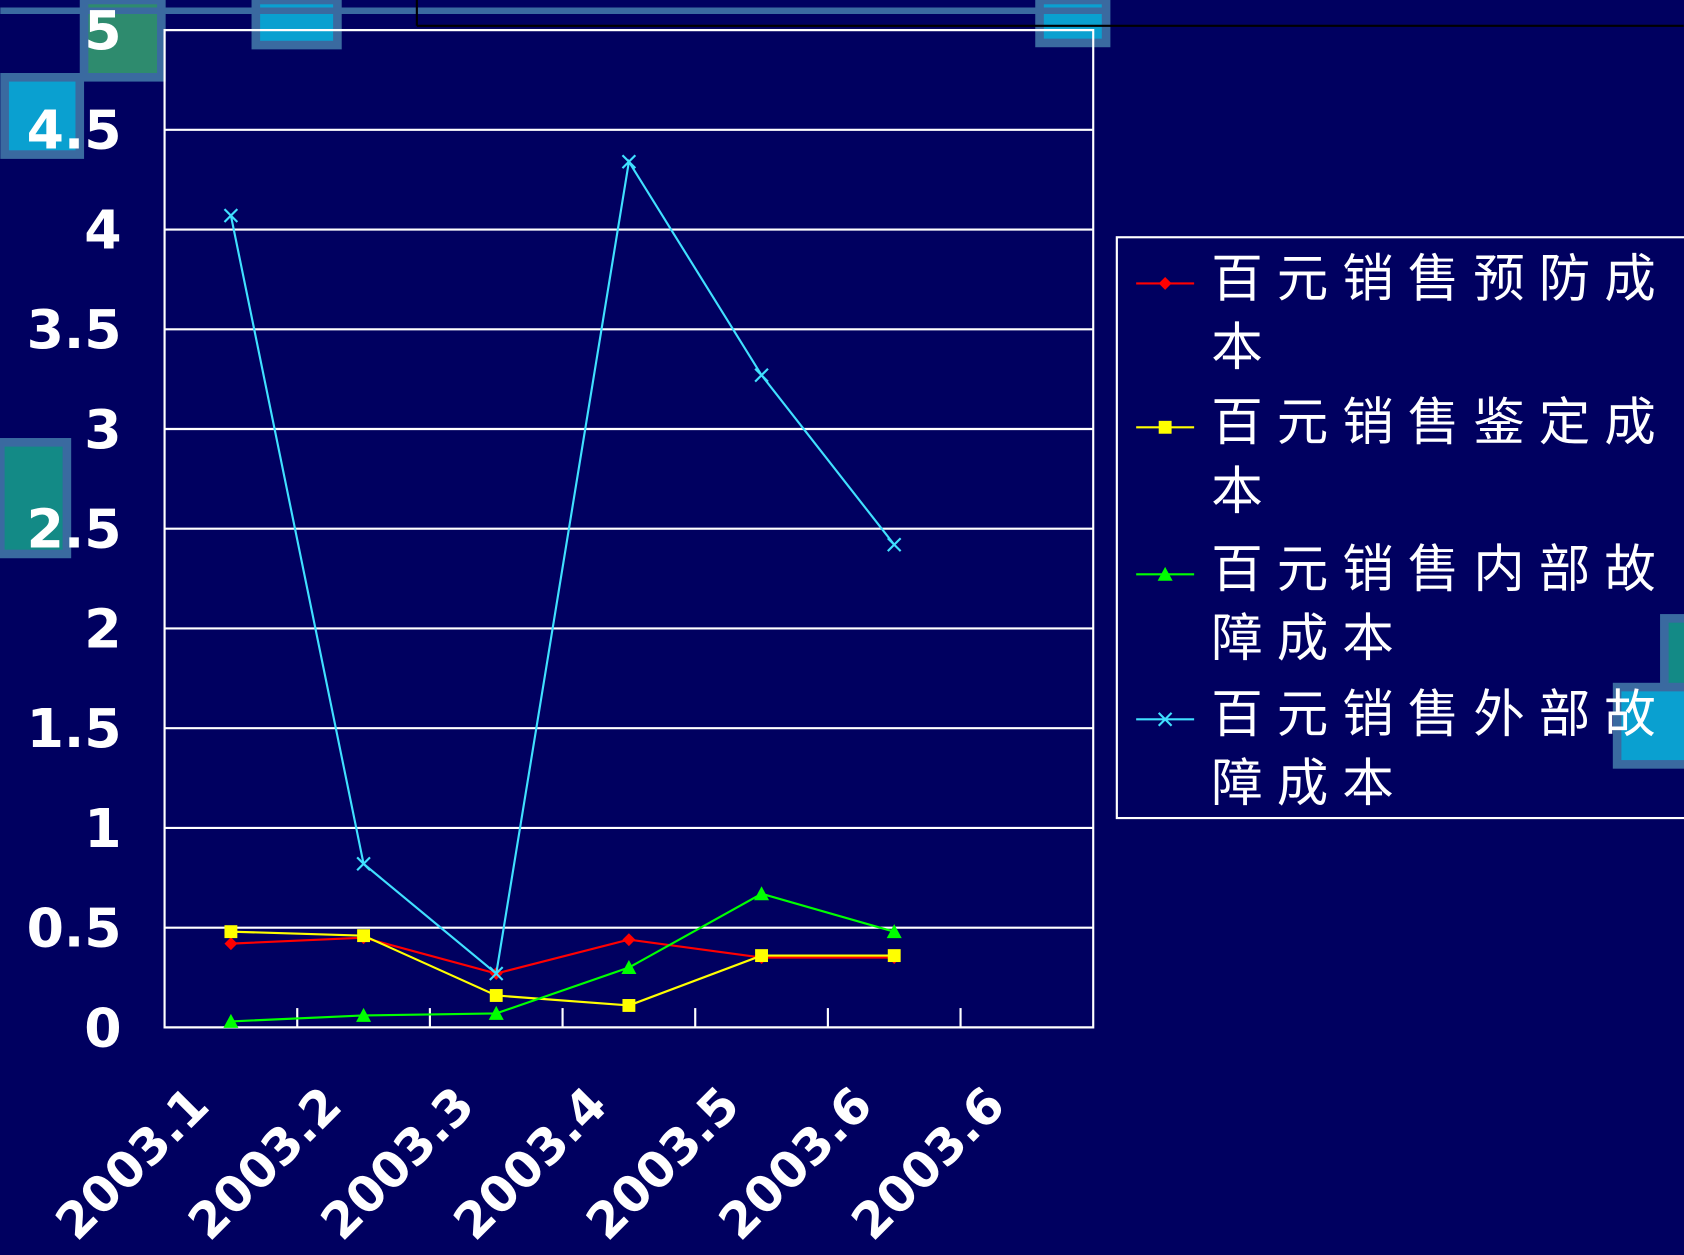 This screenshot has width=1684, height=1255. What do you see at coordinates (102, 1027) in the screenshot?
I see `y-tick-label: 0` at bounding box center [102, 1027].